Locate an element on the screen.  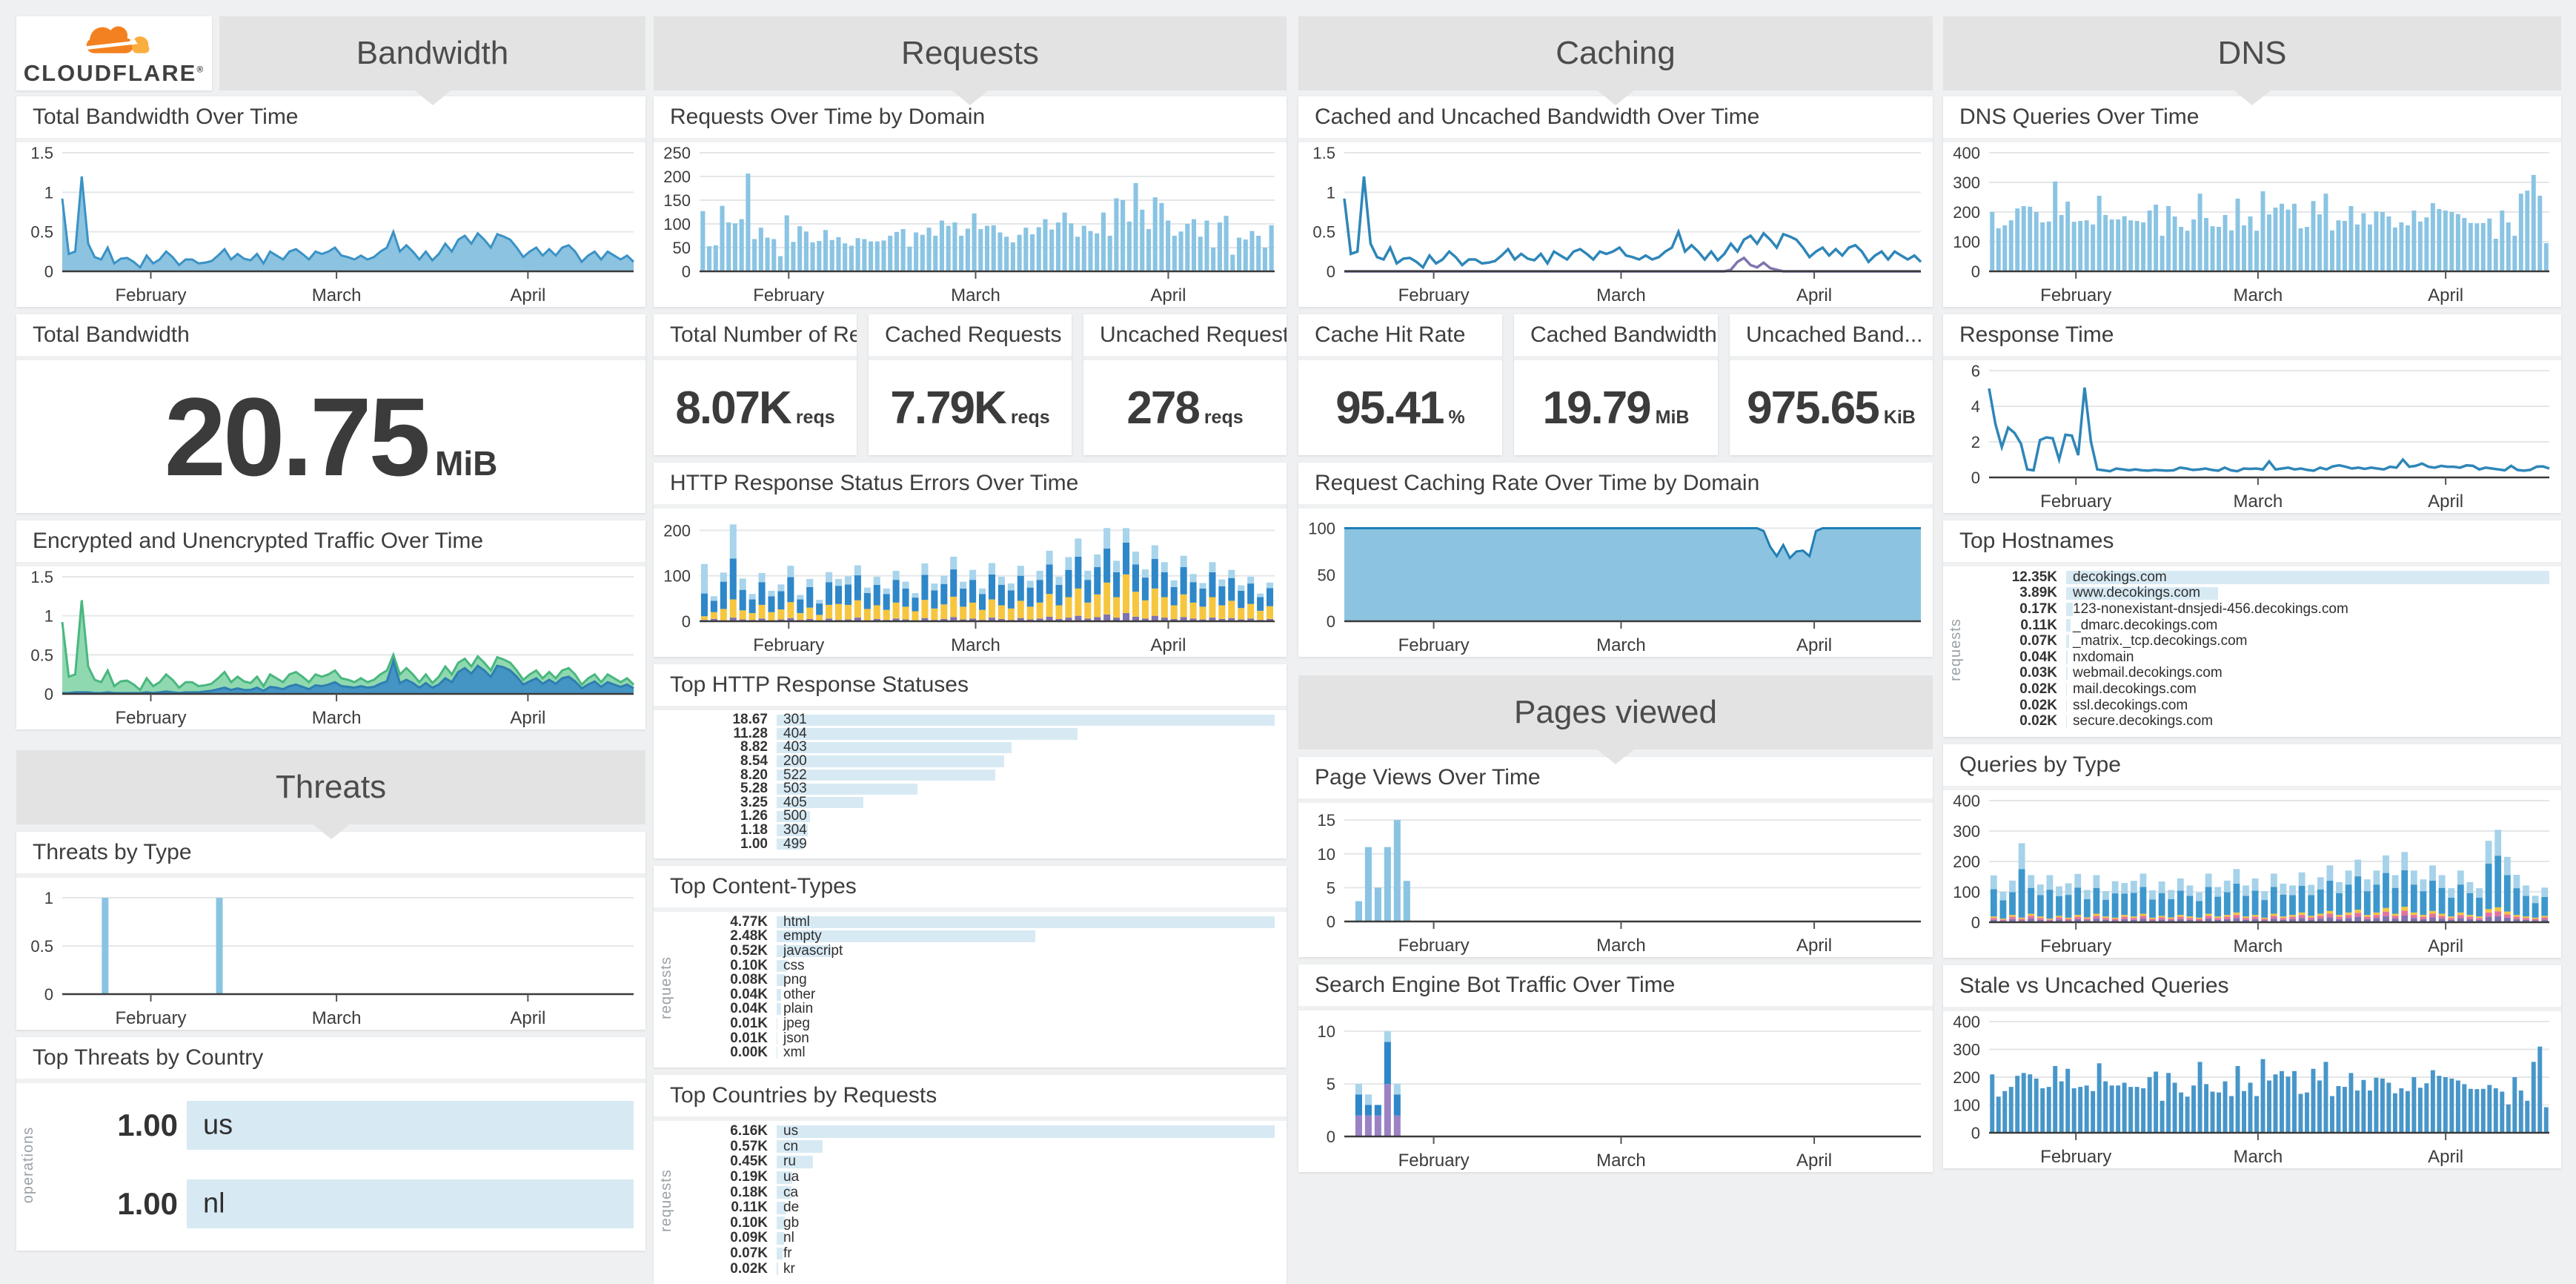
stat-value: 7.79K is located at coordinates (948, 408).